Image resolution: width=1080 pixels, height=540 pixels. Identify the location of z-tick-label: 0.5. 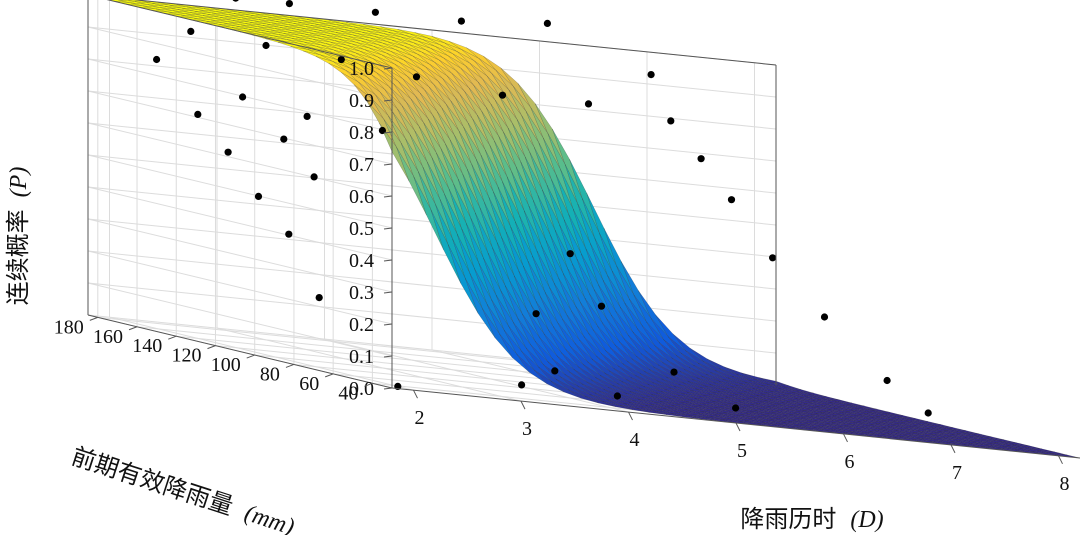
(361, 229).